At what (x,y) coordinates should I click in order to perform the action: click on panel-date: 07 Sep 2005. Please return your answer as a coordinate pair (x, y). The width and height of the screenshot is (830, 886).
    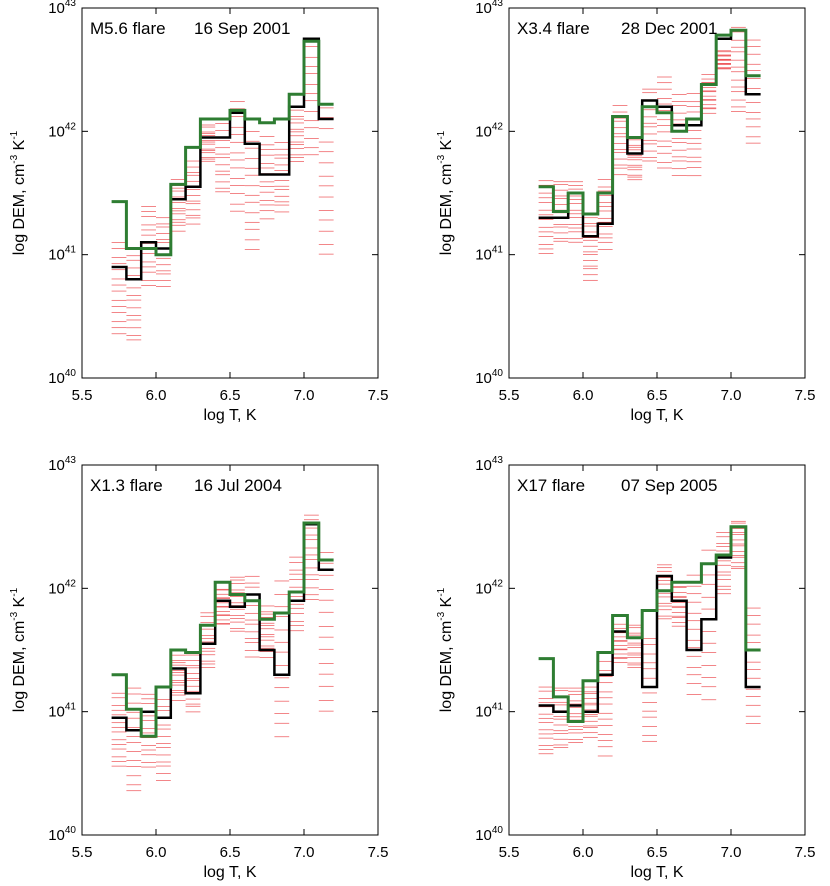
    Looking at the image, I should click on (669, 485).